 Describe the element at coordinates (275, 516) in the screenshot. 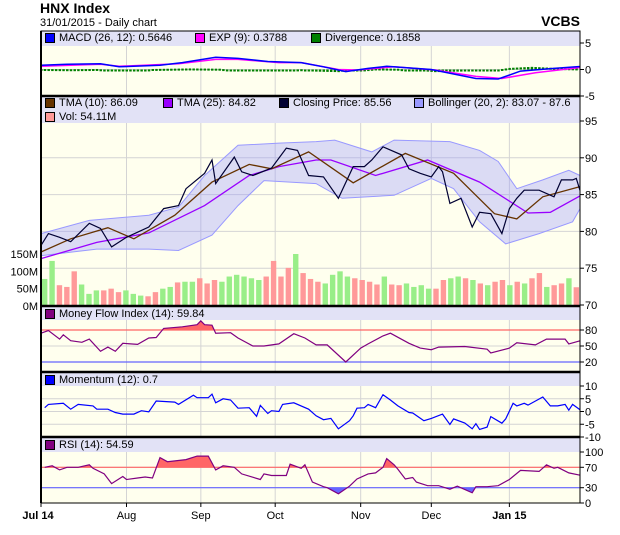

I see `x-tick-label: Oct` at that location.